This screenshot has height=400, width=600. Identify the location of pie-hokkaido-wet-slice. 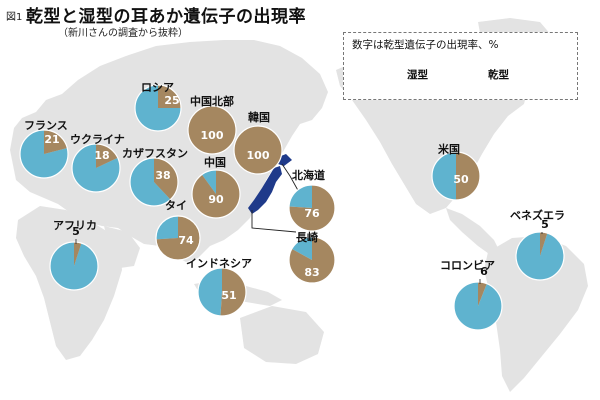
(300, 196).